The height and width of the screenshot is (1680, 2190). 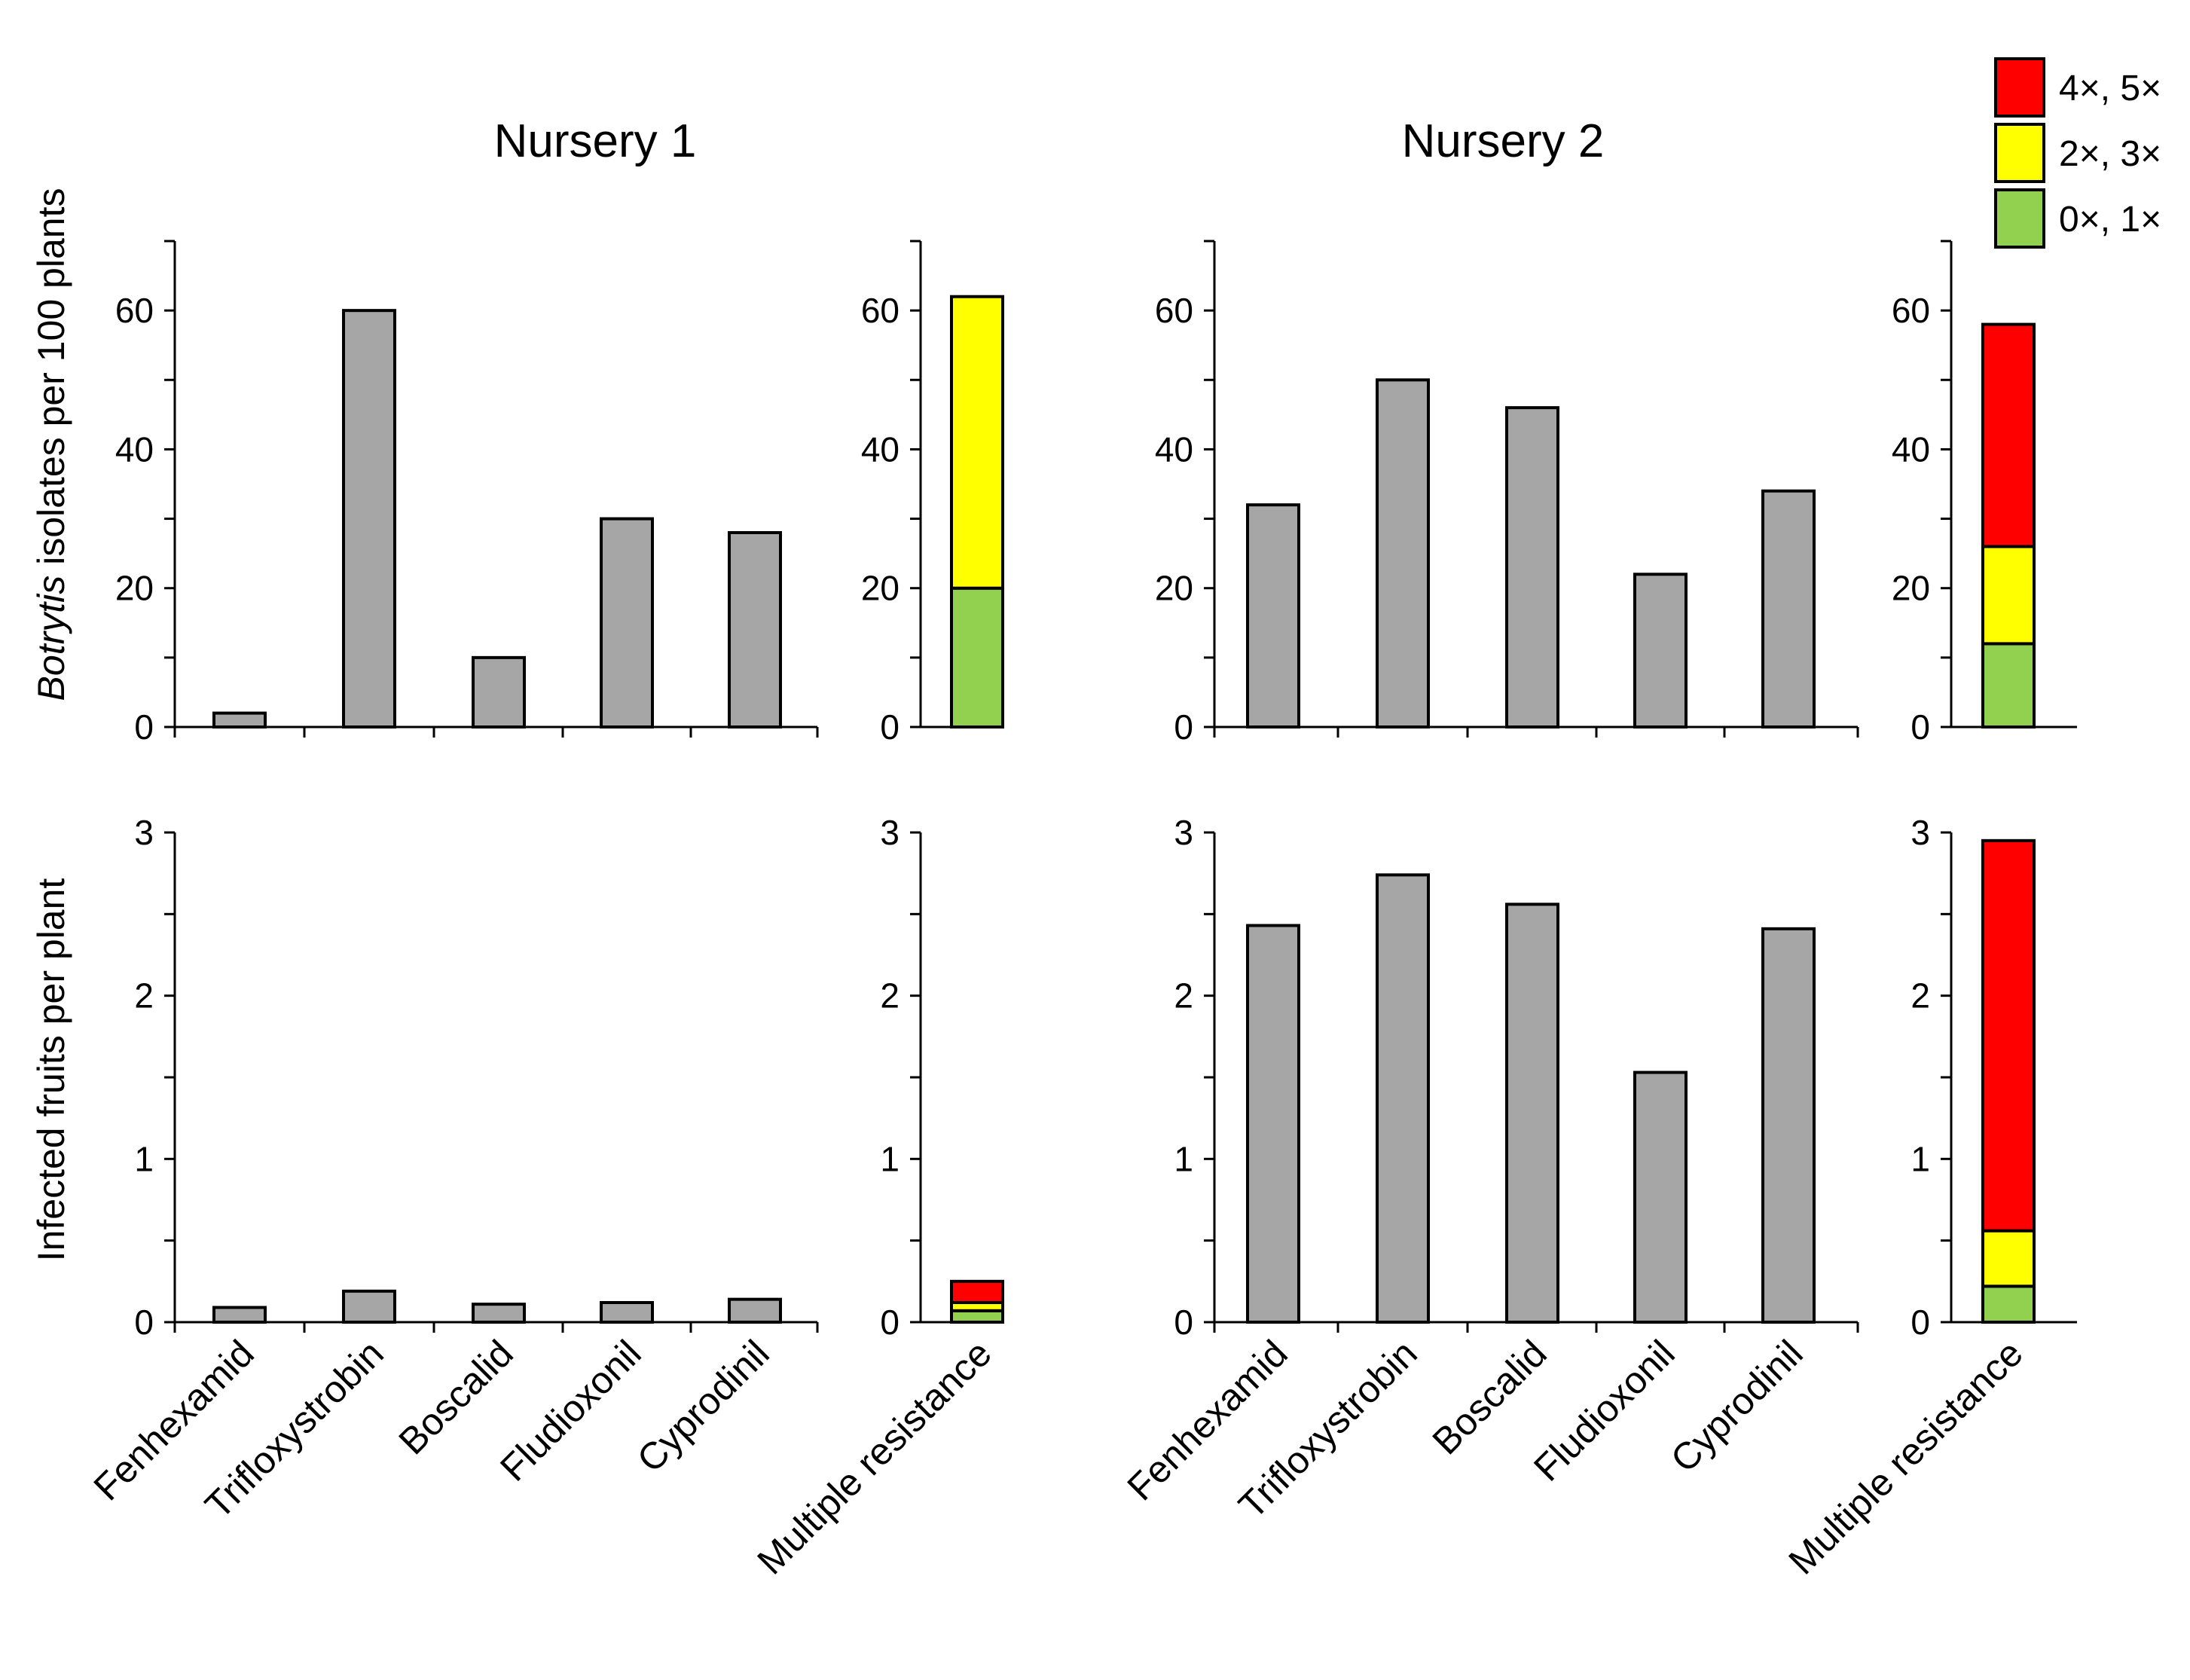 I want to click on row-isolates-n1-multi-y-axis-tick-label: 0, so click(x=890, y=727).